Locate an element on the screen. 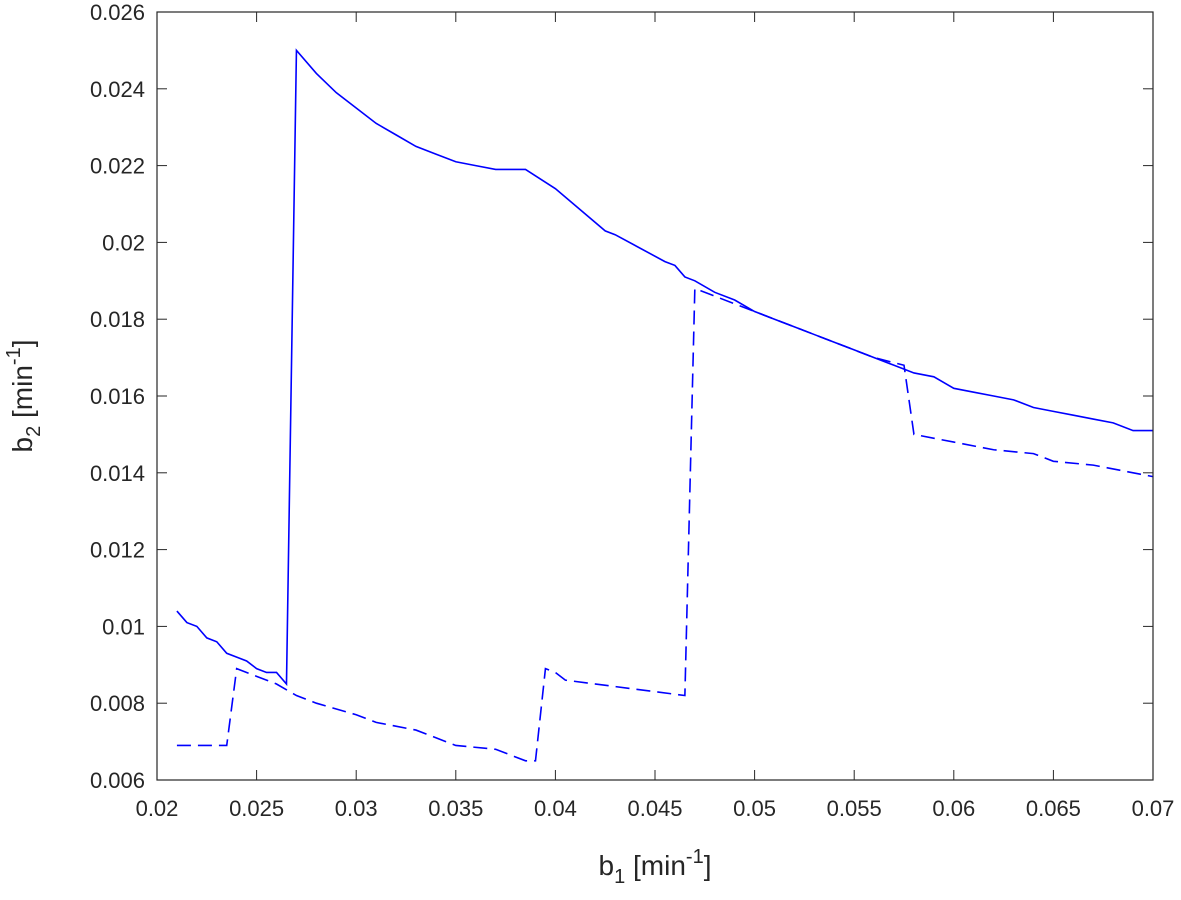 This screenshot has height=900, width=1181. x-tick-label: 0.02 is located at coordinates (157, 808).